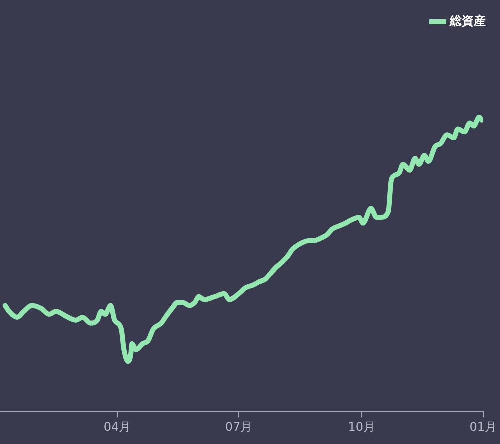 This screenshot has height=444, width=500. Describe the element at coordinates (239, 427) in the screenshot. I see `x-tick-label: 07月` at that location.